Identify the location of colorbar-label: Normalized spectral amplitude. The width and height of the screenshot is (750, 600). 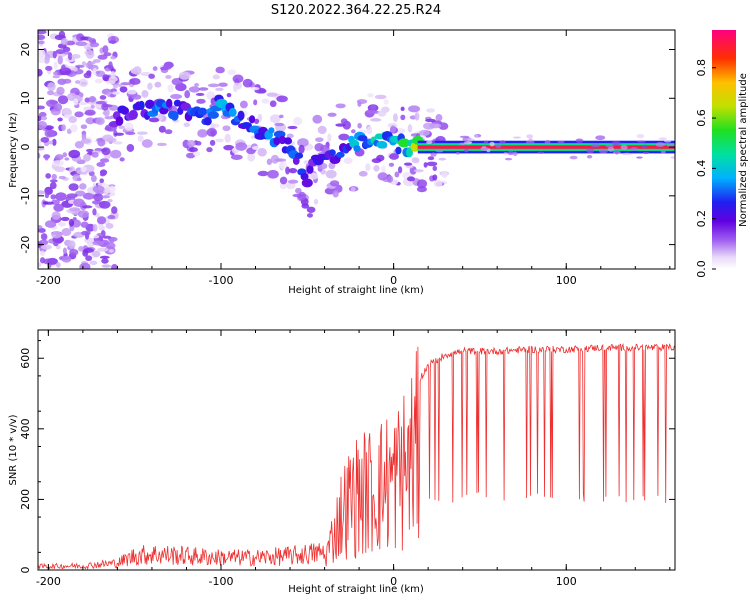
(743, 150).